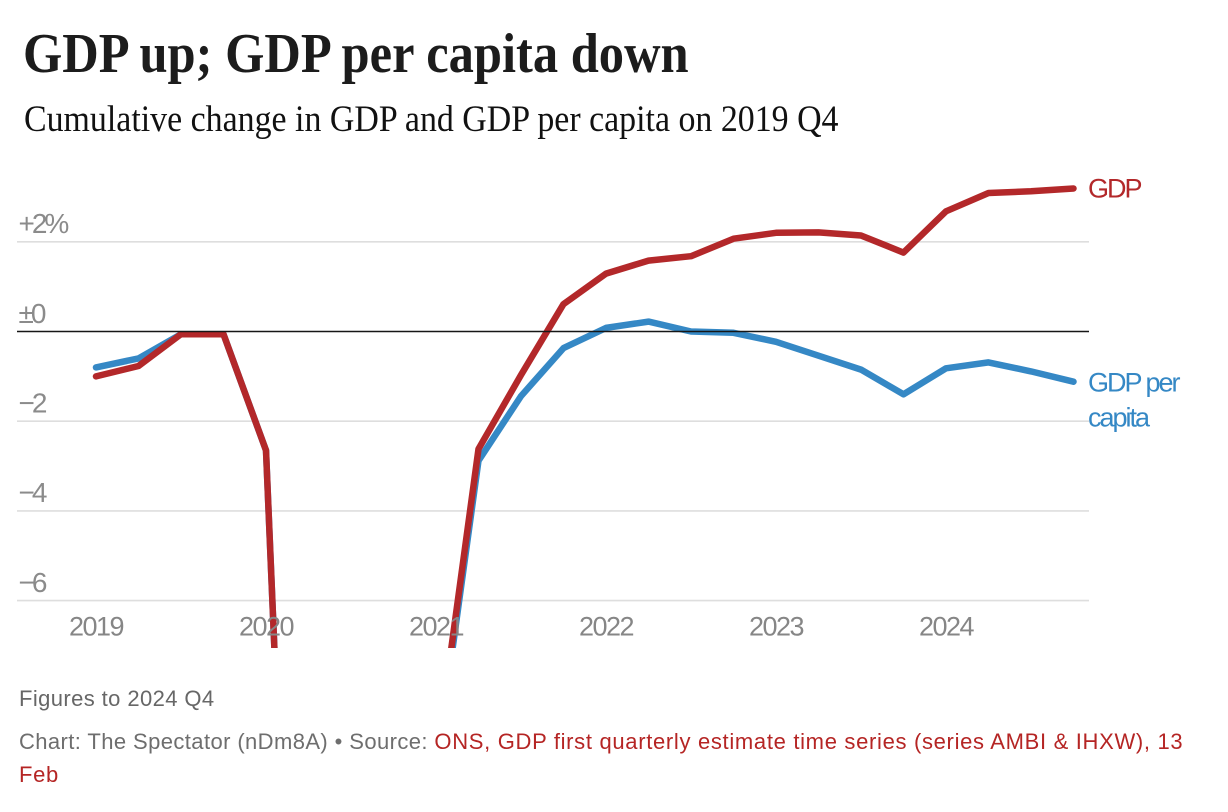  I want to click on svg-text: 2024, so click(947, 627).